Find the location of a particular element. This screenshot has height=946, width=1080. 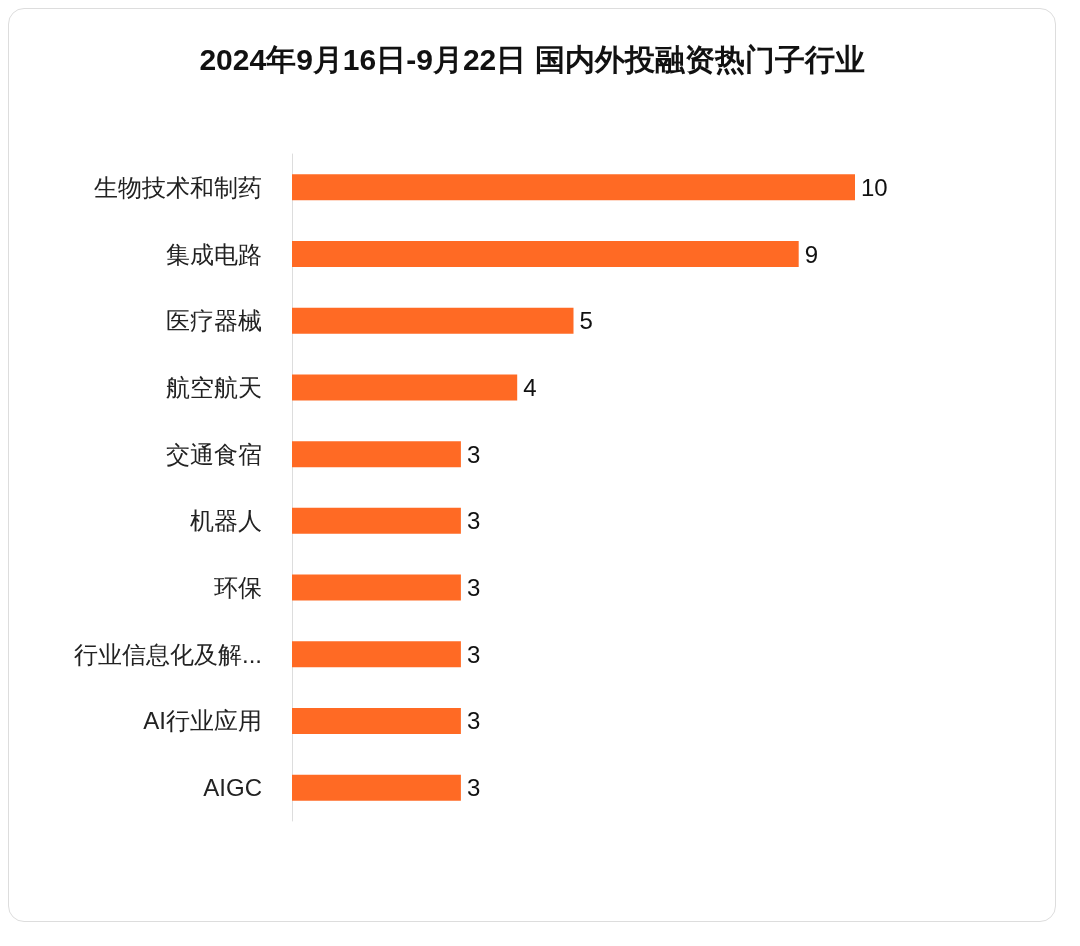

y-tick-label: 集成电路 is located at coordinates (214, 254).